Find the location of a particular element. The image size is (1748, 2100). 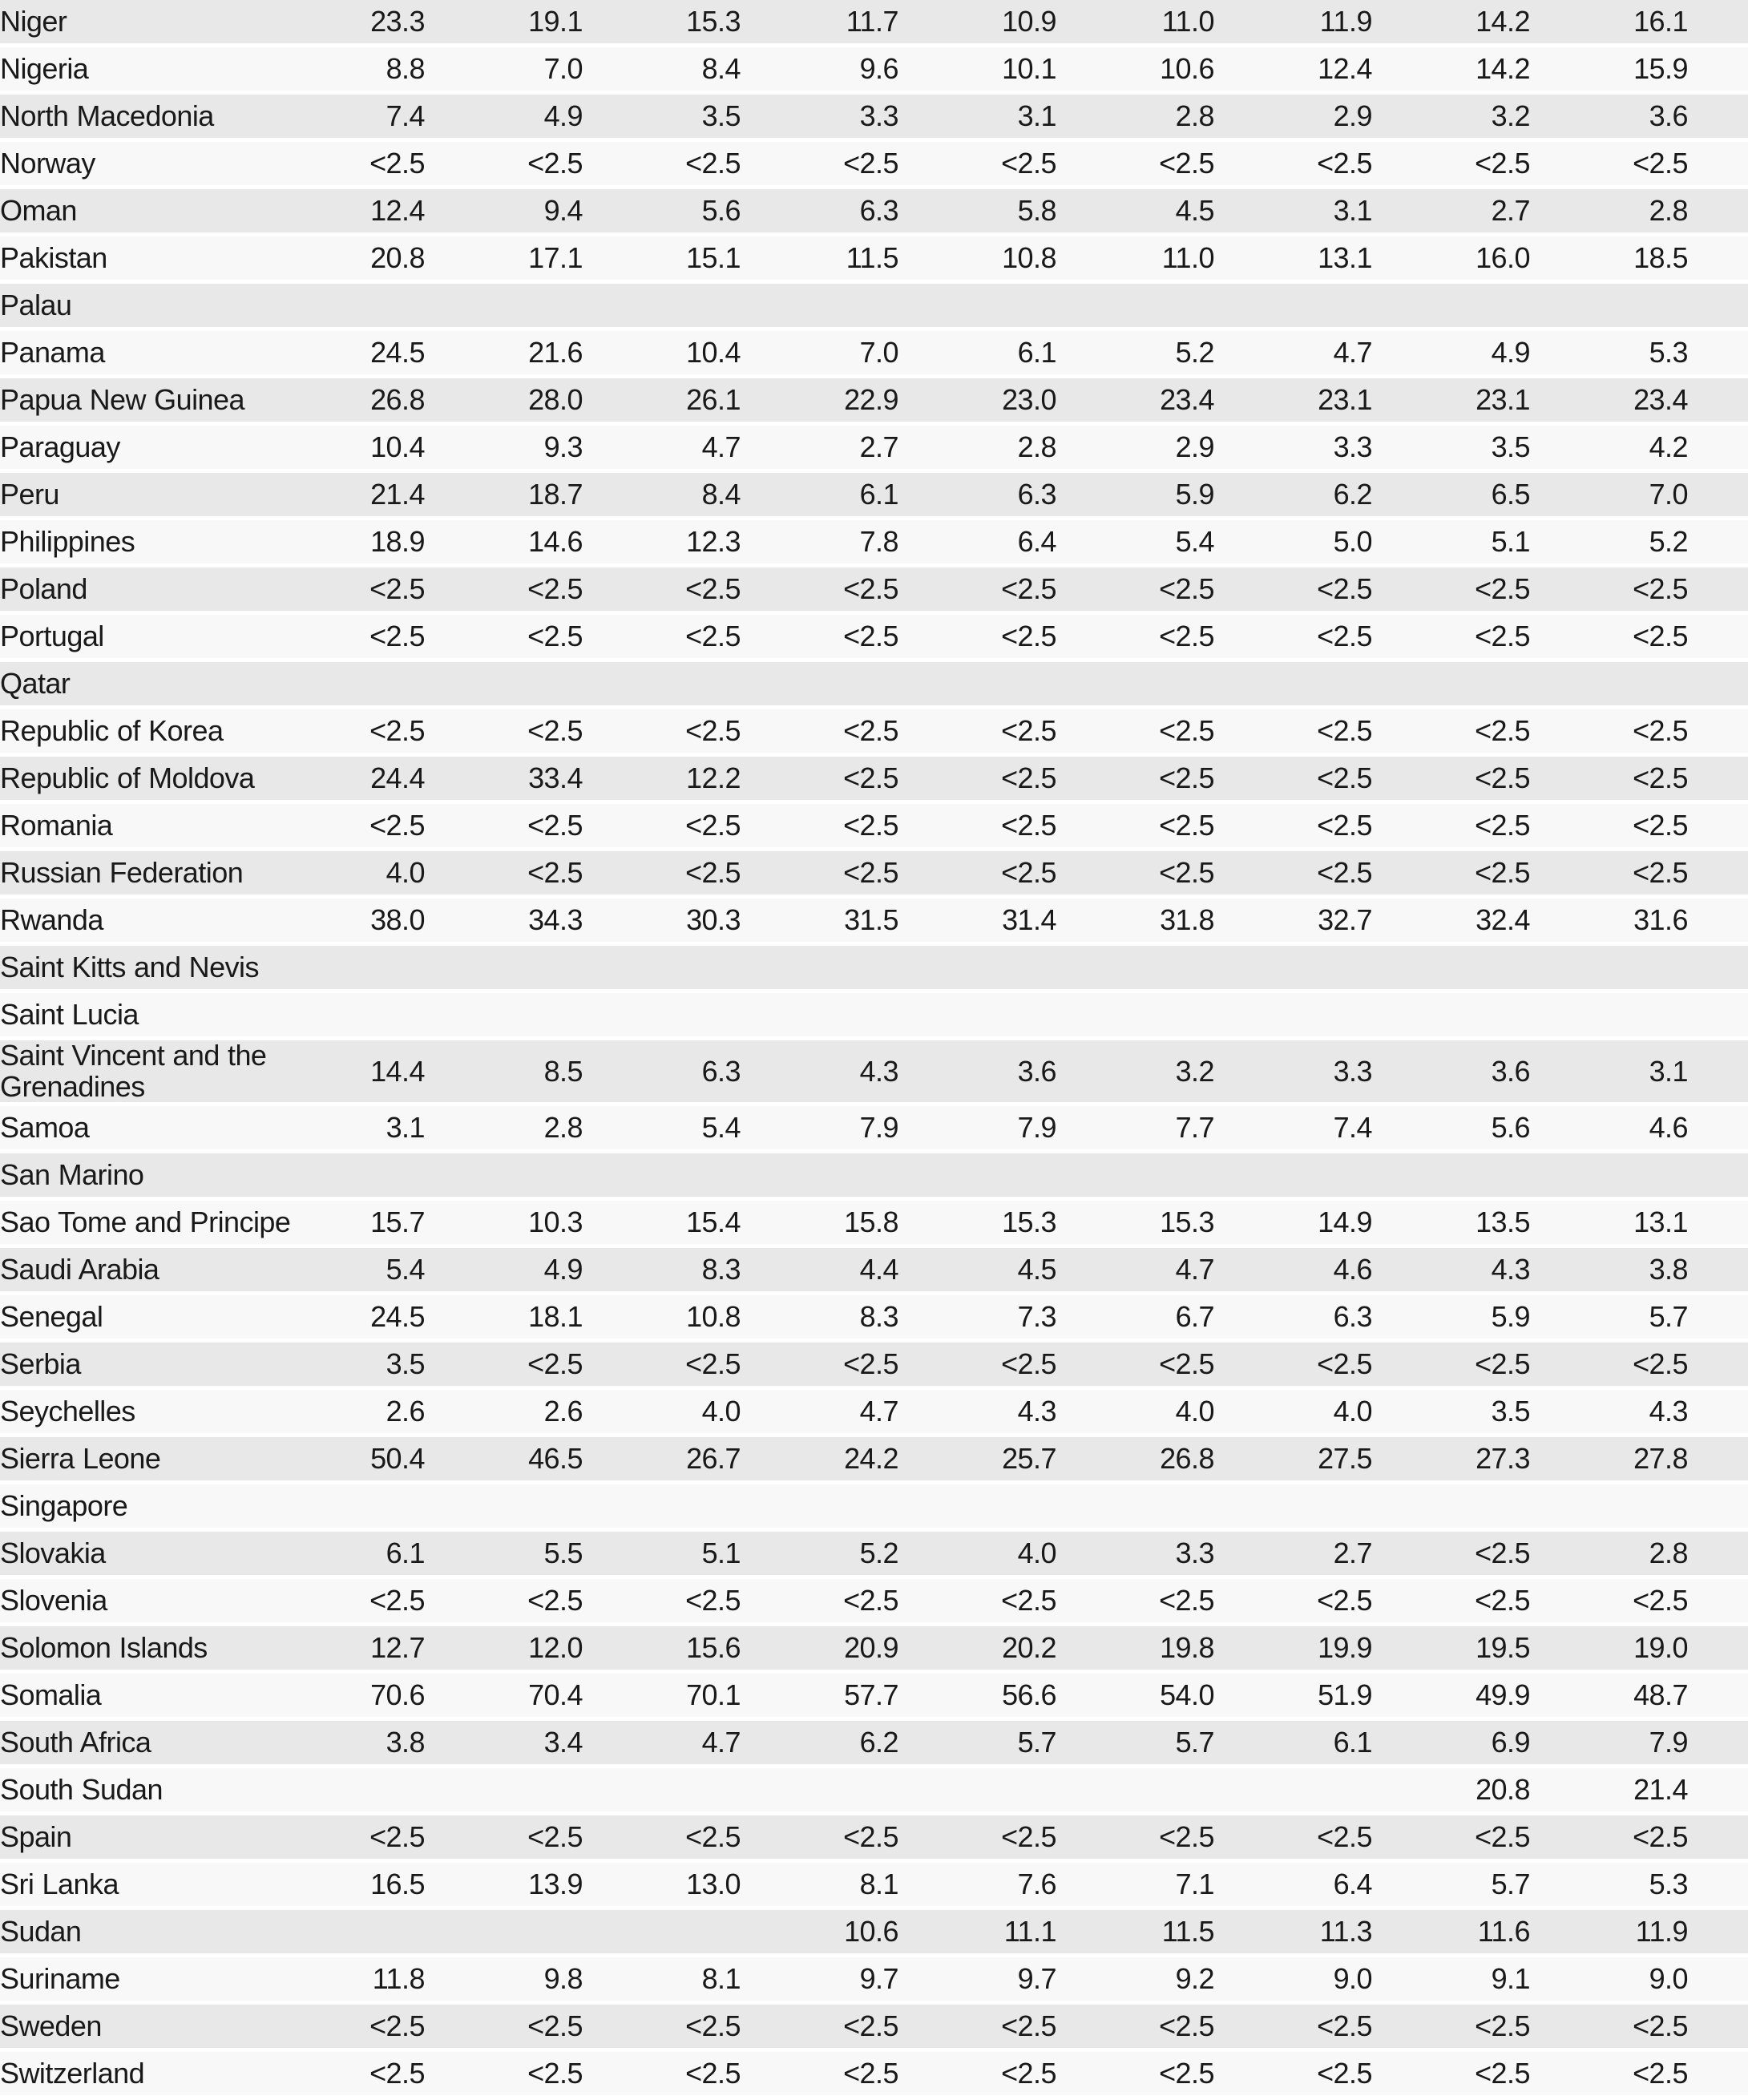

country-cell: South Sudan is located at coordinates (168, 1792).